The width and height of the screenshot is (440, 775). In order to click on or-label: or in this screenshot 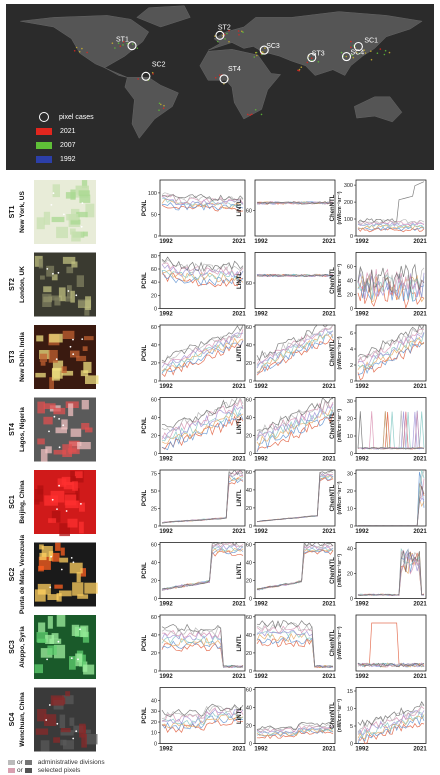, I will do `click(20, 762)`.